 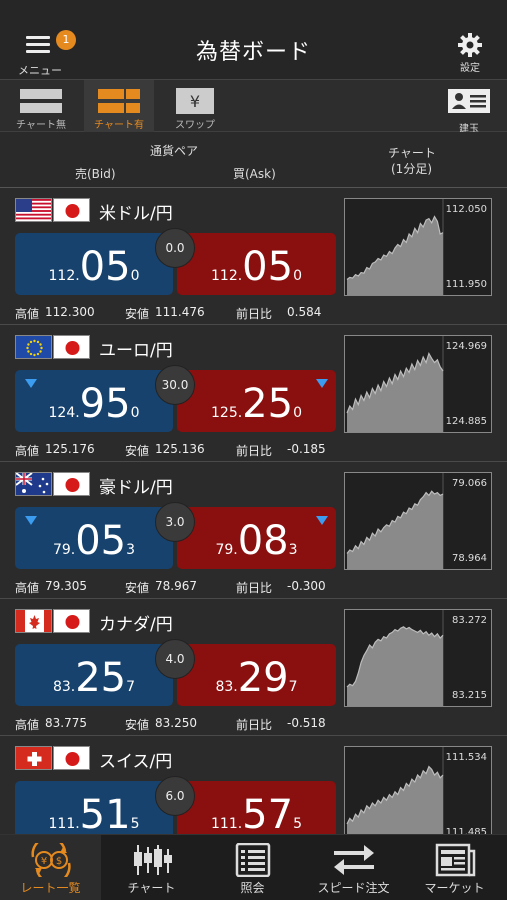 What do you see at coordinates (94, 404) in the screenshot?
I see `bid-price: 124.950` at bounding box center [94, 404].